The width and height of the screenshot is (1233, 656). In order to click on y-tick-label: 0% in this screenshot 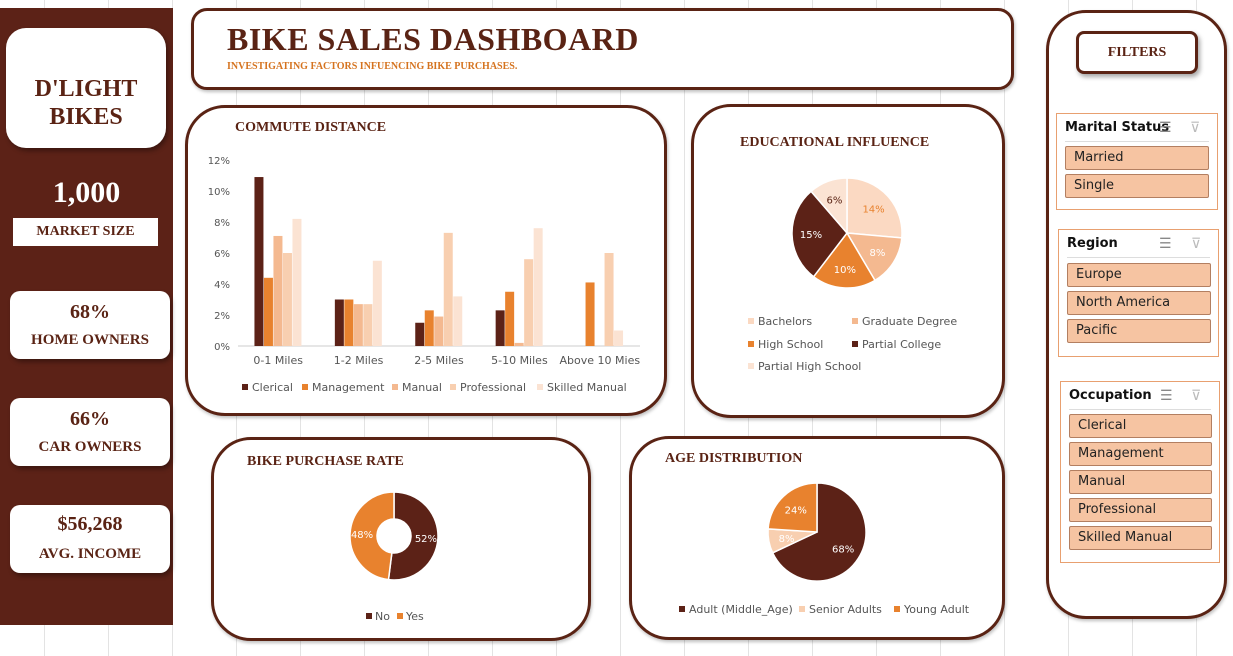, I will do `click(222, 347)`.